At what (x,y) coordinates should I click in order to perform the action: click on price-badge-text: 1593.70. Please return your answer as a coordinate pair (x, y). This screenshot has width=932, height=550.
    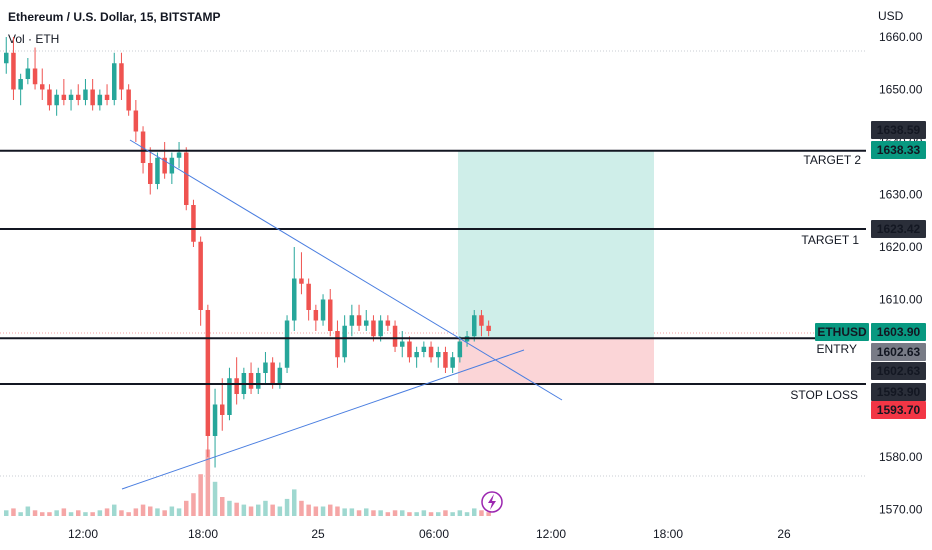
    Looking at the image, I should click on (899, 410).